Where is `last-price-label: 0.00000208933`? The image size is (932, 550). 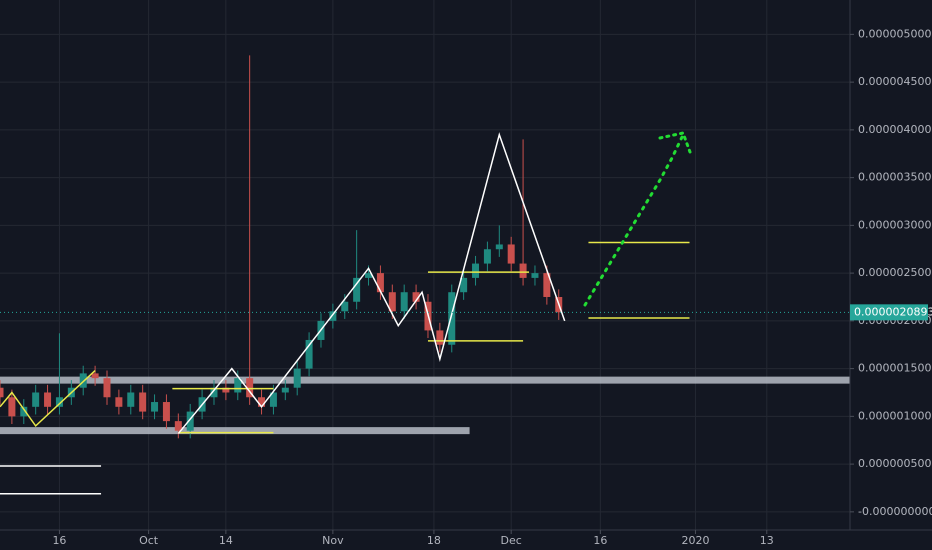 last-price-label: 0.00000208933 is located at coordinates (893, 311).